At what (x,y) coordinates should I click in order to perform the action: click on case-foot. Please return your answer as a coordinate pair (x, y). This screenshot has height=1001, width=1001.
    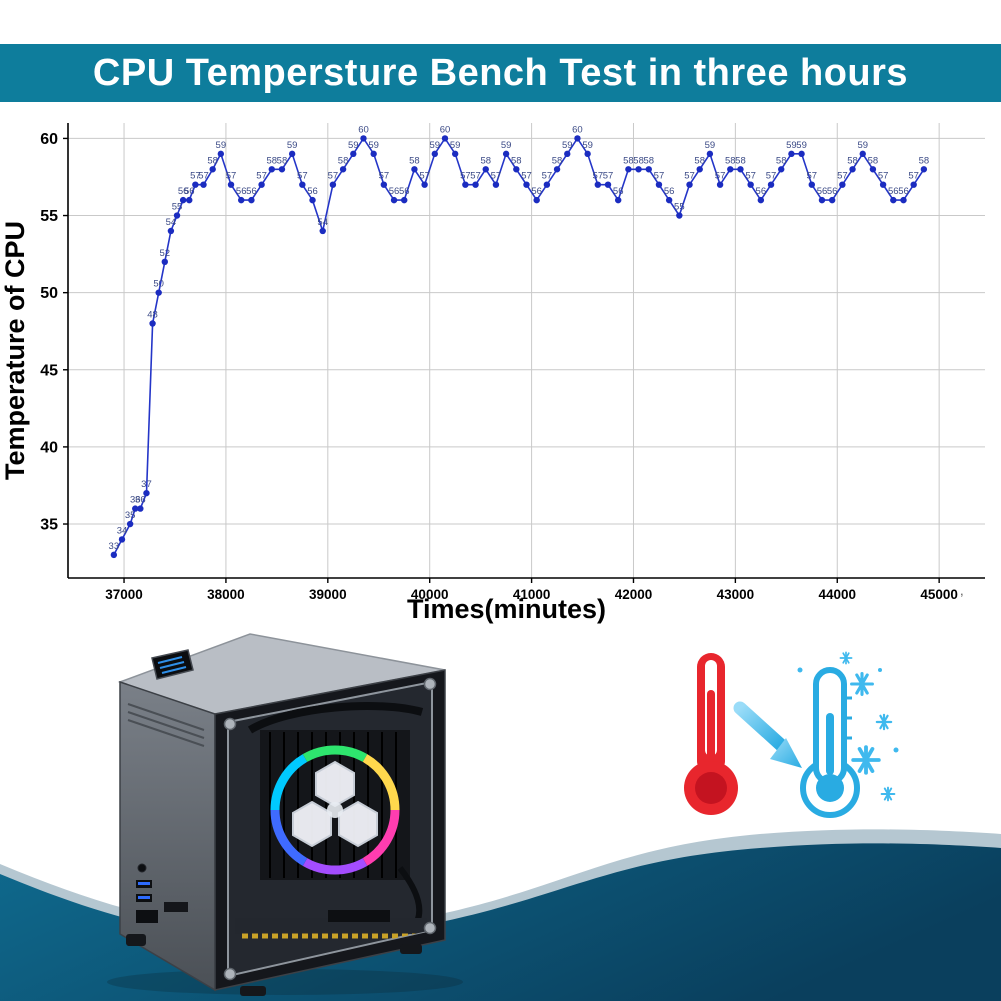
    Looking at the image, I should click on (136, 940).